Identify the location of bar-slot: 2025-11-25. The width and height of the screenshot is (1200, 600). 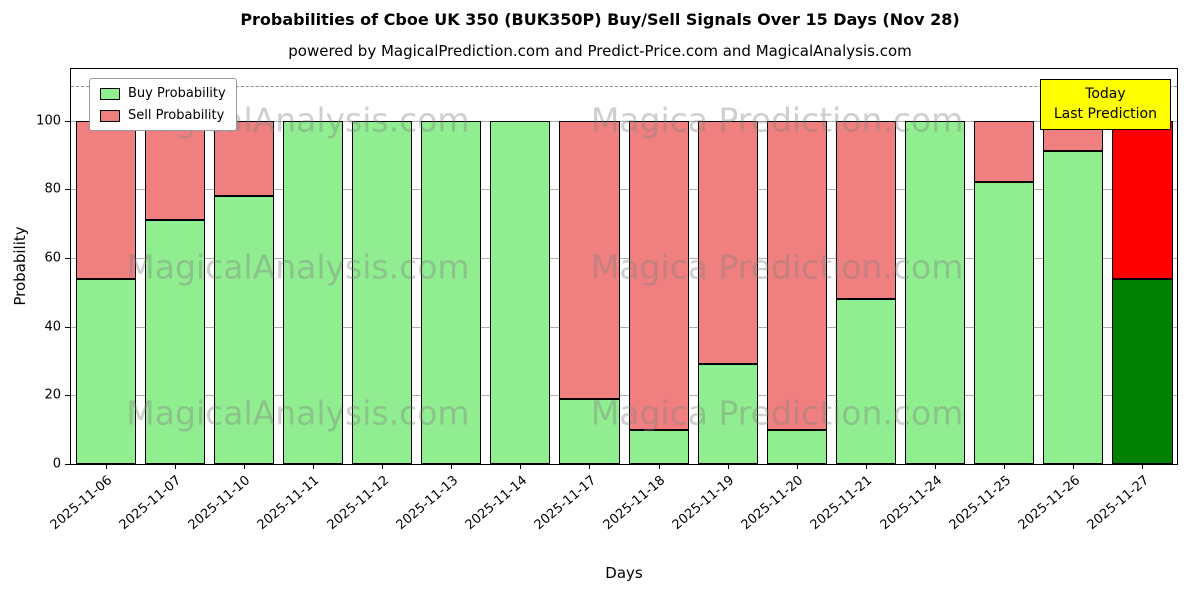
(992, 301).